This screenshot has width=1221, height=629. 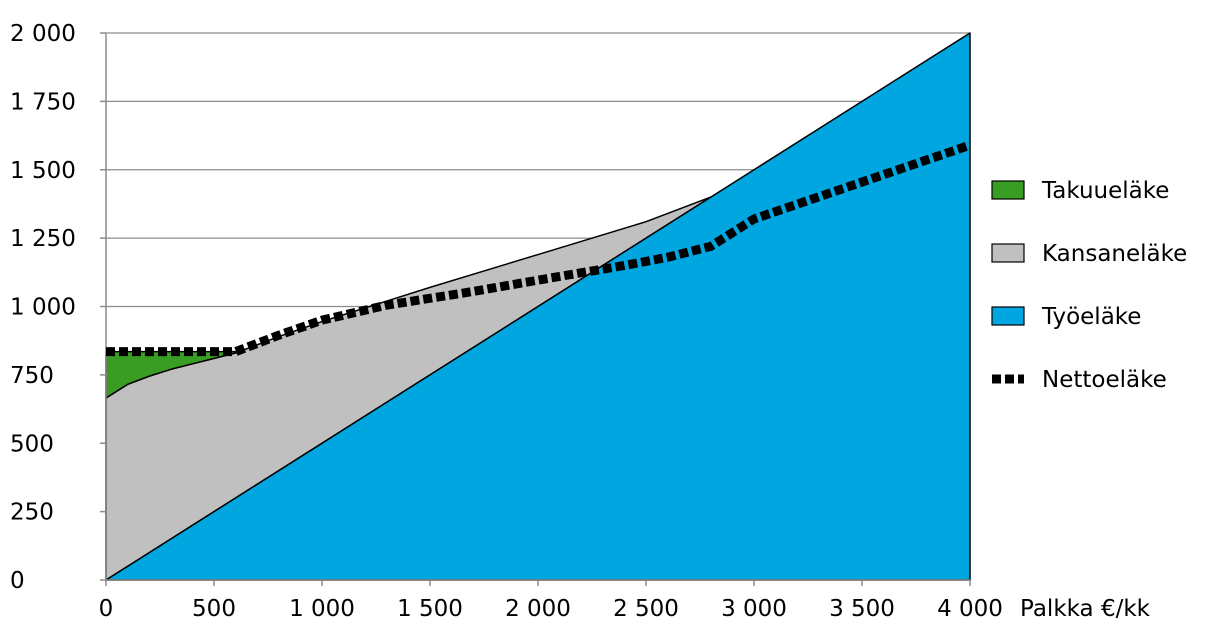 What do you see at coordinates (1104, 380) in the screenshot?
I see `legend-label-nettoeläke: Nettoeläke` at bounding box center [1104, 380].